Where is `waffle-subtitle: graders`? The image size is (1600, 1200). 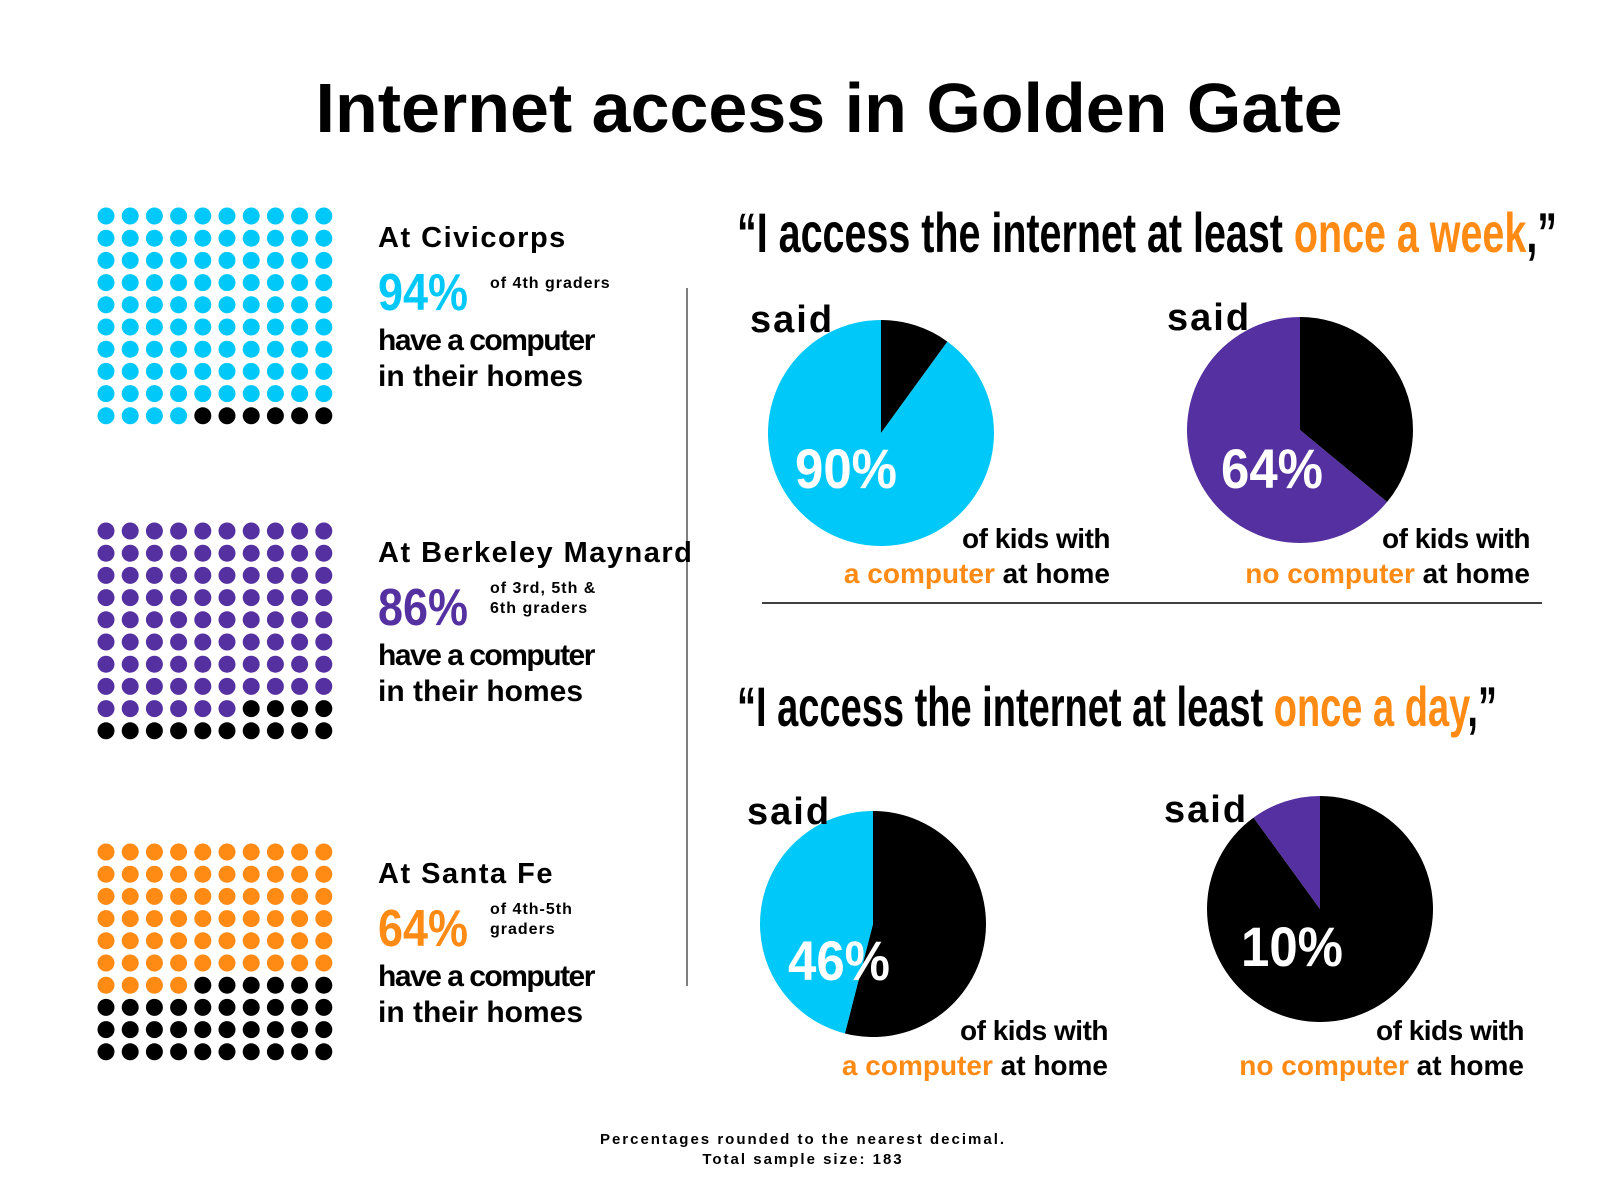 waffle-subtitle: graders is located at coordinates (523, 929).